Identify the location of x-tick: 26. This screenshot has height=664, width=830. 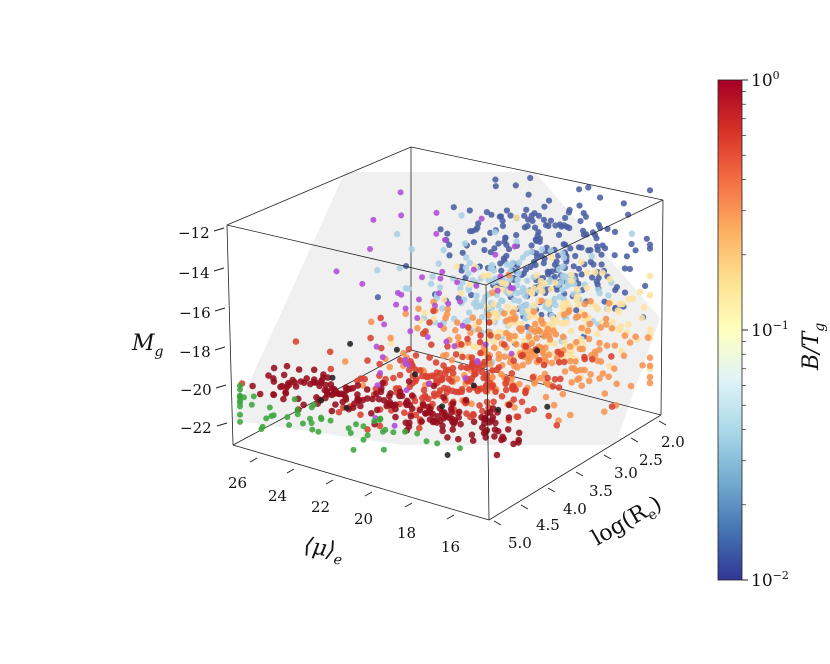
(243, 474).